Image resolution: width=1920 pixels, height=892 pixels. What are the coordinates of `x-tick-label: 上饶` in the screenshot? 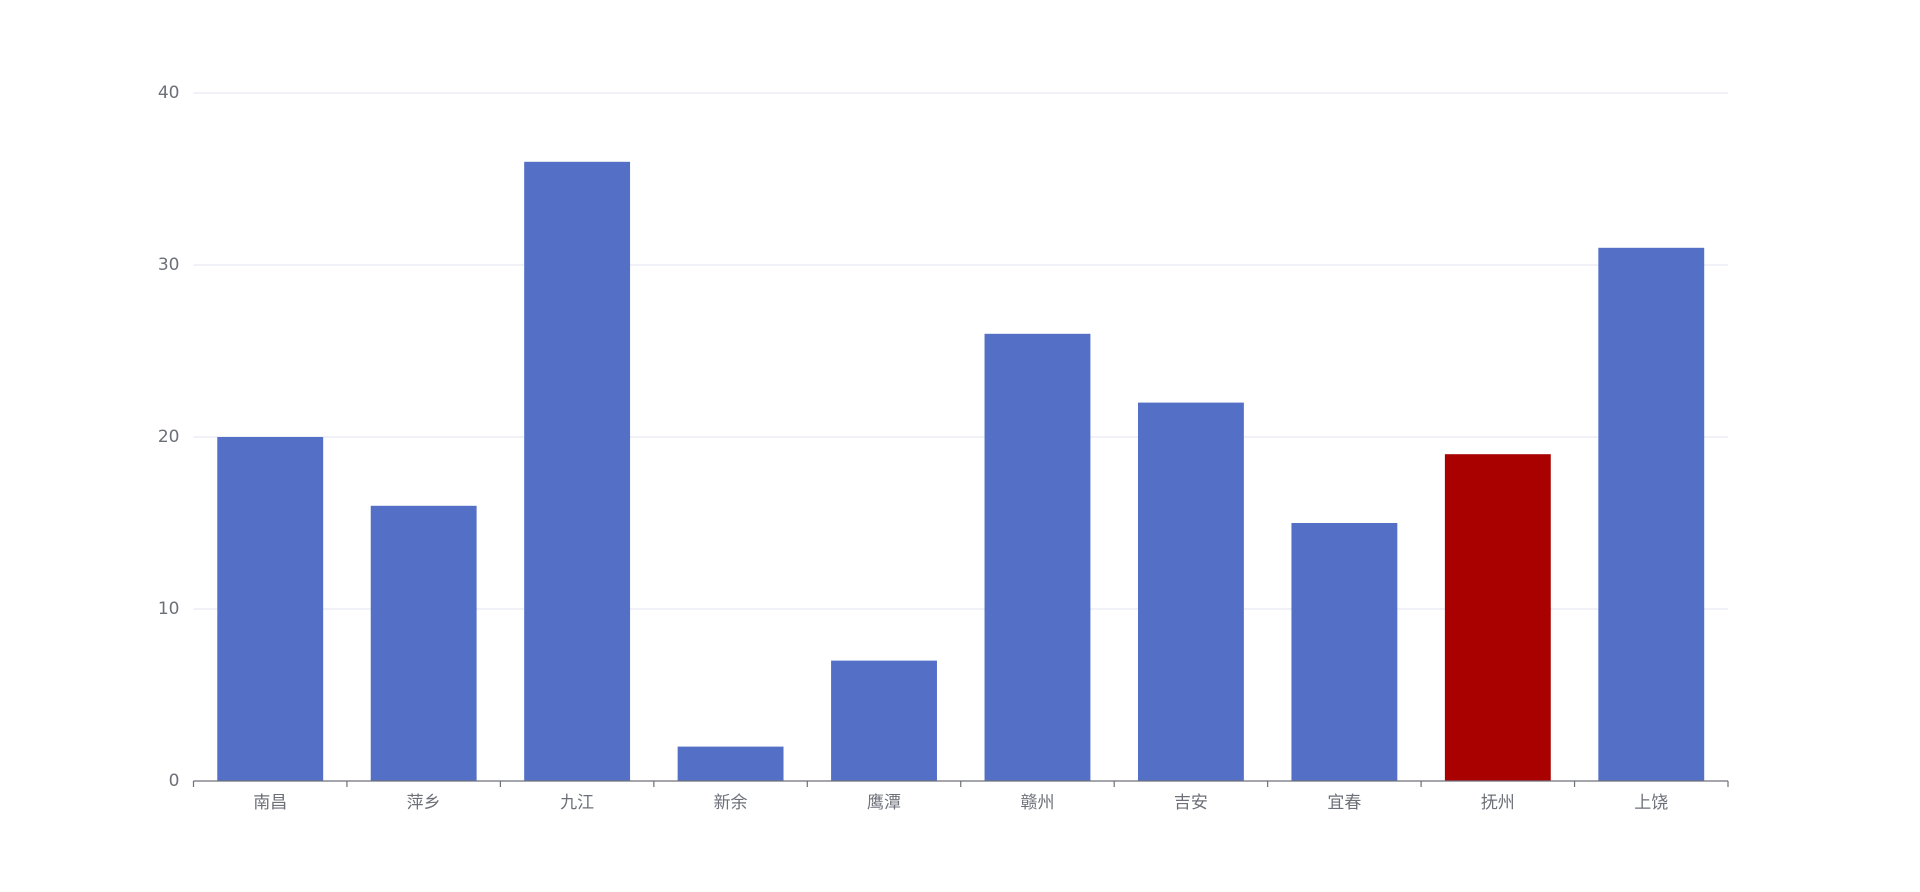 It's located at (1651, 803).